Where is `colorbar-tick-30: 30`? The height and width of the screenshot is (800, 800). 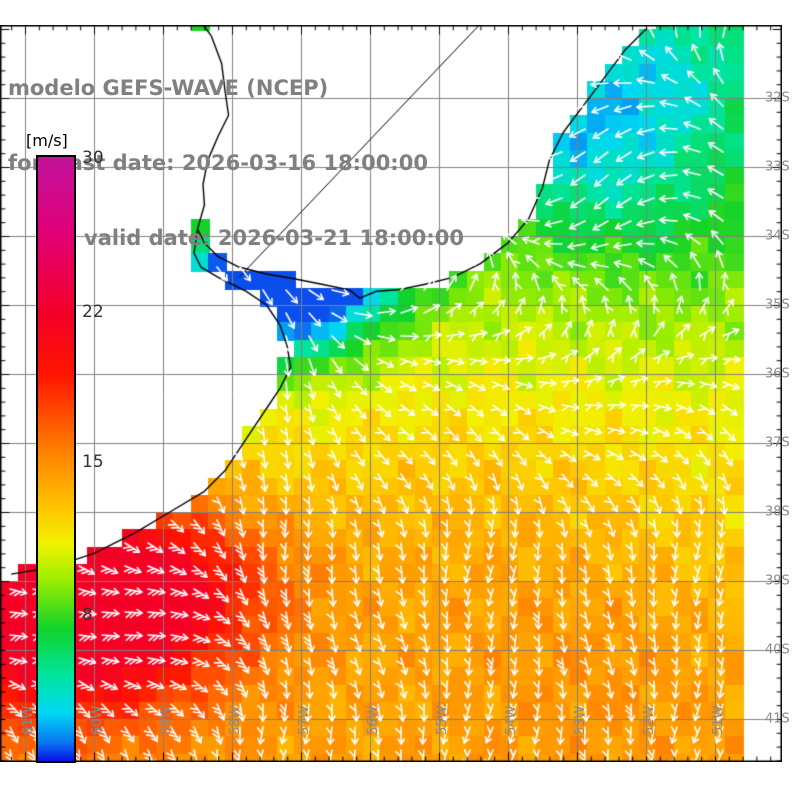
colorbar-tick-30: 30 is located at coordinates (93, 158).